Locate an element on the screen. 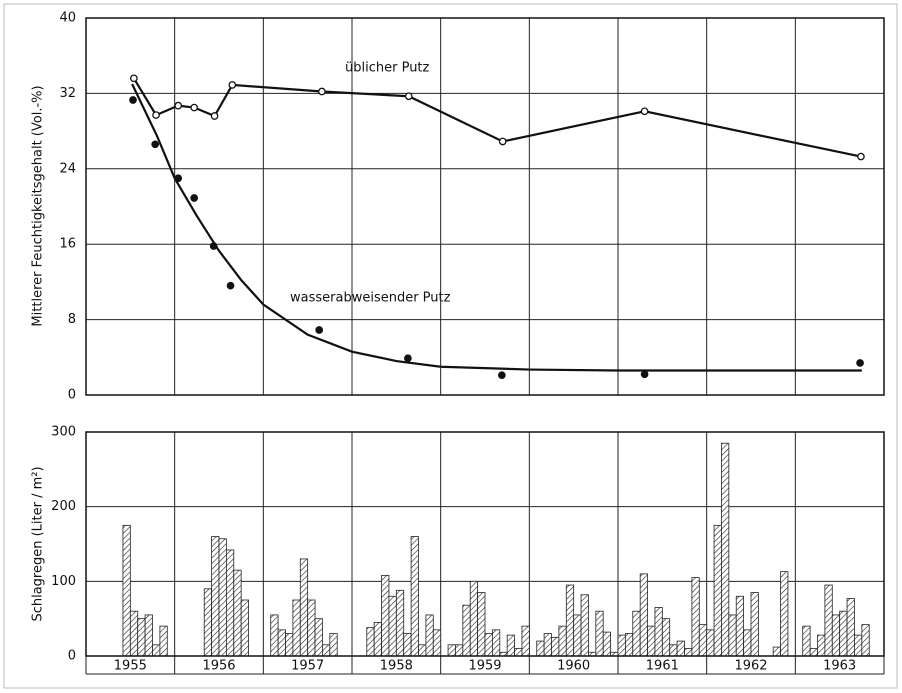  x-tick-label: 1958 is located at coordinates (396, 666).